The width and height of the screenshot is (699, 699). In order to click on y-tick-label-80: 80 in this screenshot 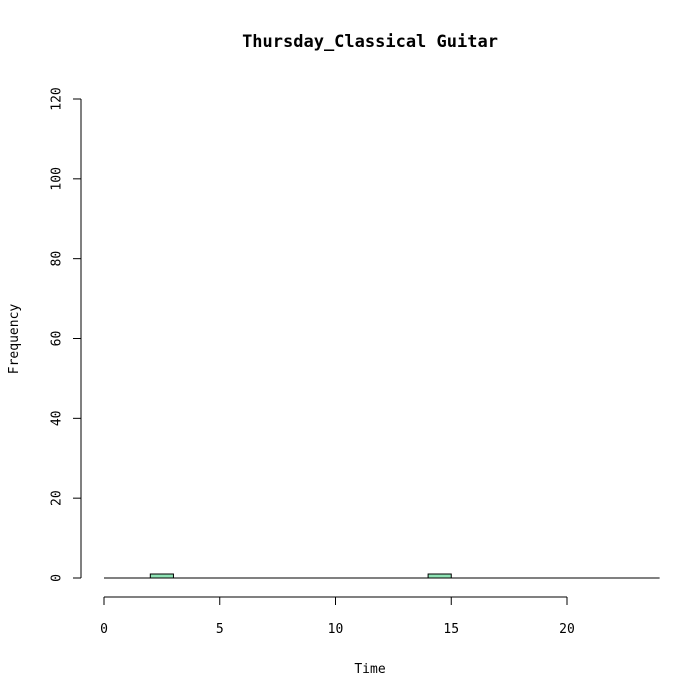, I will do `click(57, 259)`.